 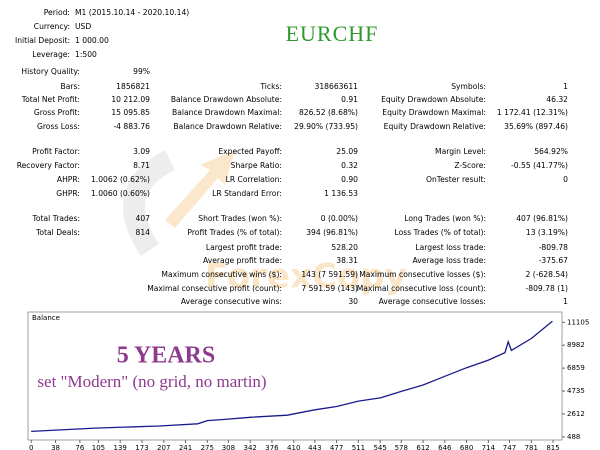 What do you see at coordinates (52, 26) in the screenshot?
I see `field-label: Currency:` at bounding box center [52, 26].